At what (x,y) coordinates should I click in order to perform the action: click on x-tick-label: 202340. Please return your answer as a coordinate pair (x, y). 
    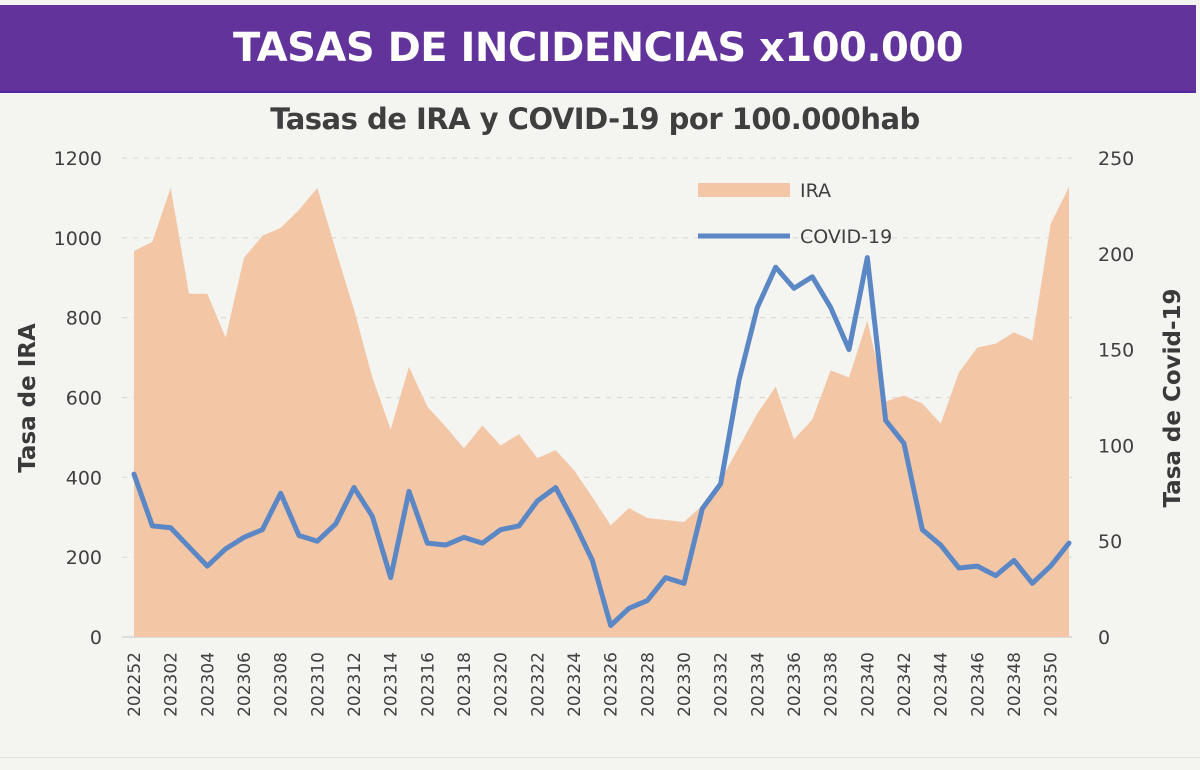
    Looking at the image, I should click on (868, 684).